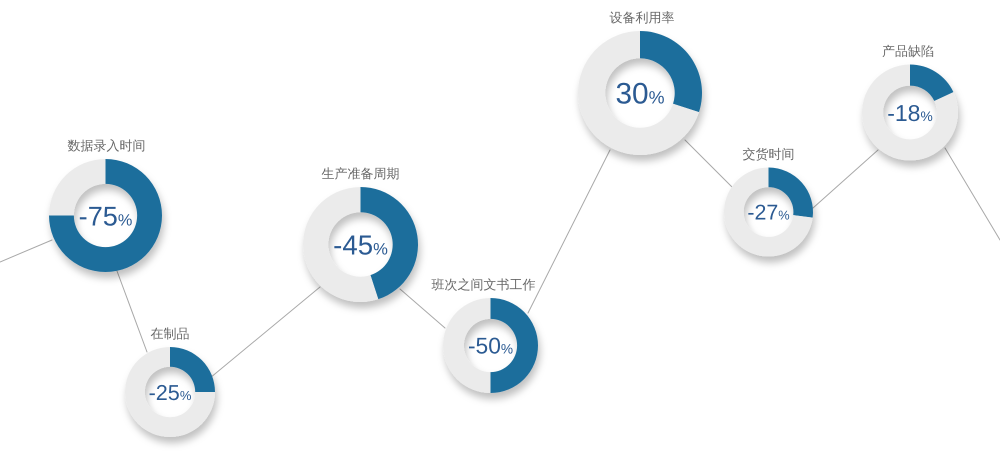 This screenshot has height=458, width=1000. I want to click on chart-title: 交货时间, so click(768, 154).